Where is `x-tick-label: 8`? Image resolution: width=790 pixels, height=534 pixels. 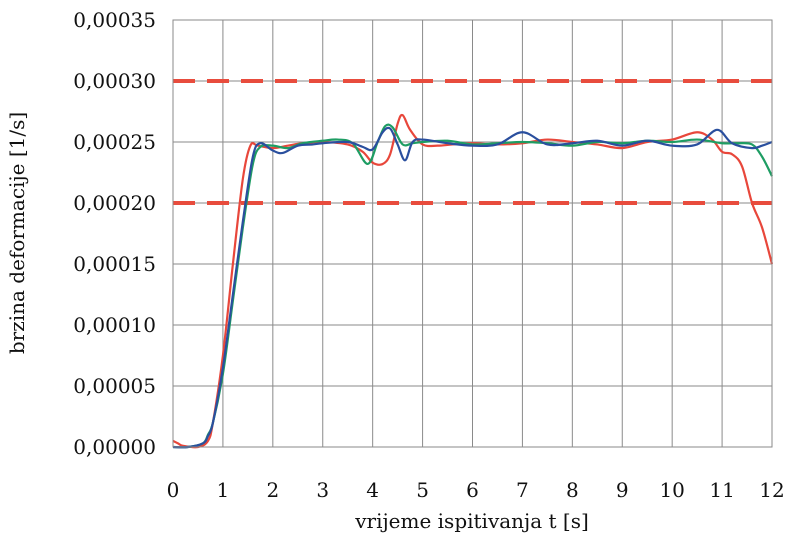
x-tick-label: 8 is located at coordinates (572, 490).